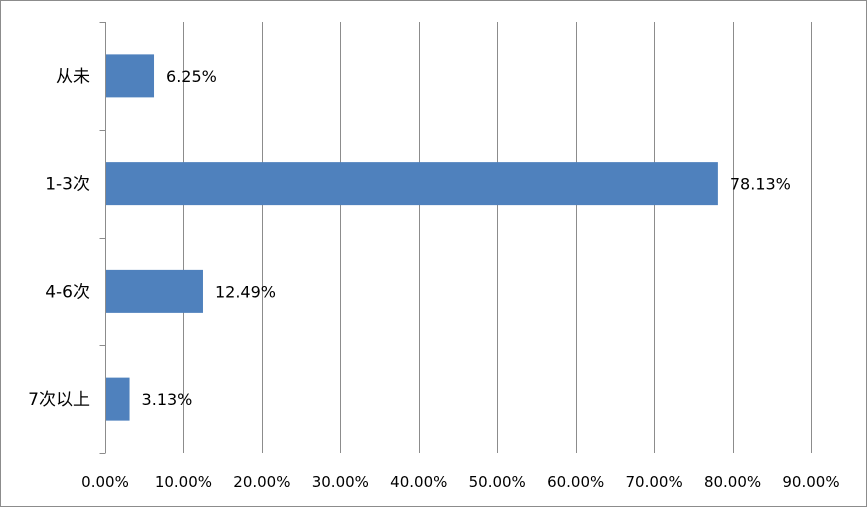 The width and height of the screenshot is (867, 507). What do you see at coordinates (654, 482) in the screenshot?
I see `x-tick-label: 70.00%` at bounding box center [654, 482].